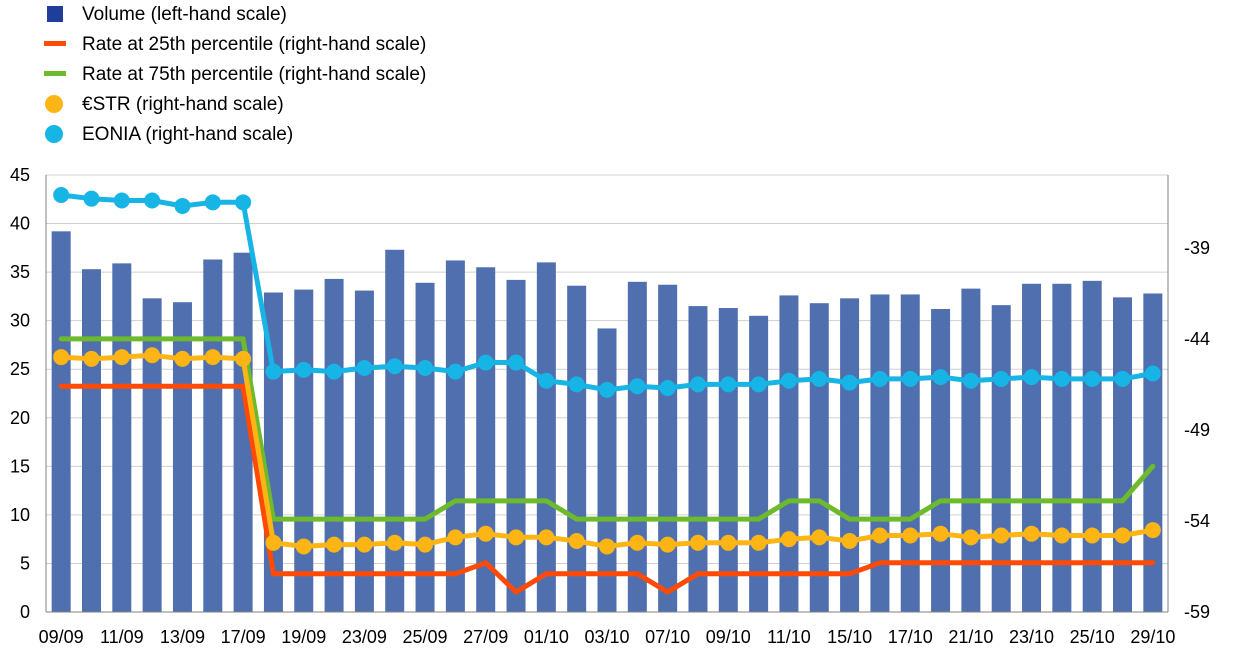  I want to click on x-tick-label: 17/10, so click(910, 637).